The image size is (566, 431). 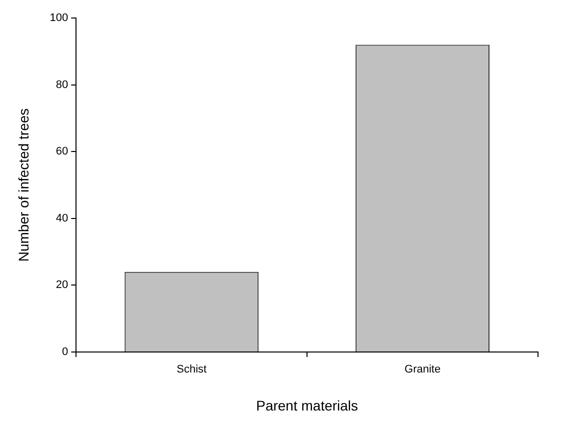 I want to click on x-tick-label: Schist, so click(x=191, y=370).